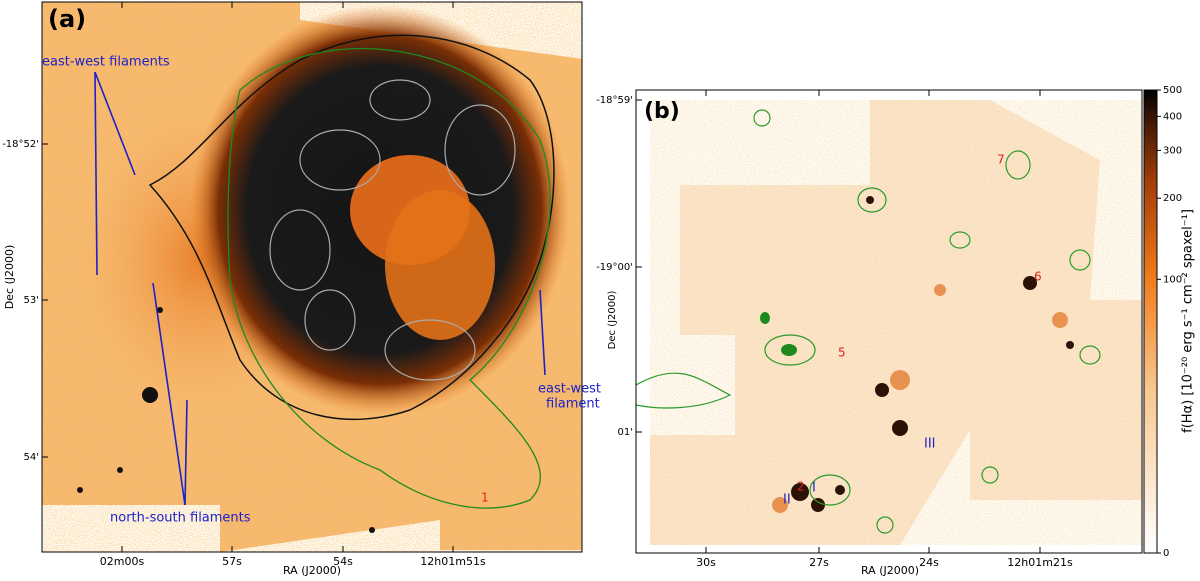 This screenshot has width=1200, height=581. Describe the element at coordinates (1172, 116) in the screenshot. I see `colorbar-tick-label: 400` at that location.